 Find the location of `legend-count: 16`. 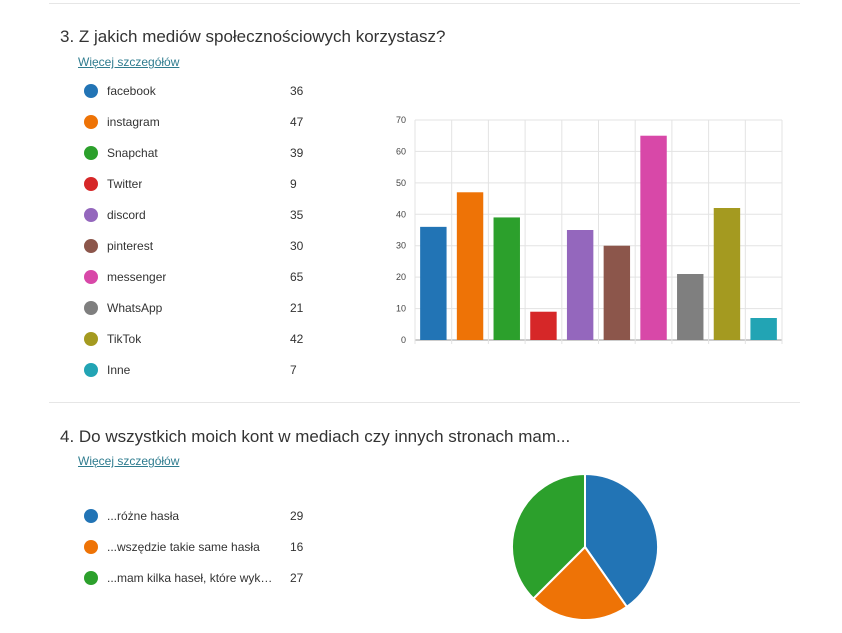

legend-count: 16 is located at coordinates (297, 547).